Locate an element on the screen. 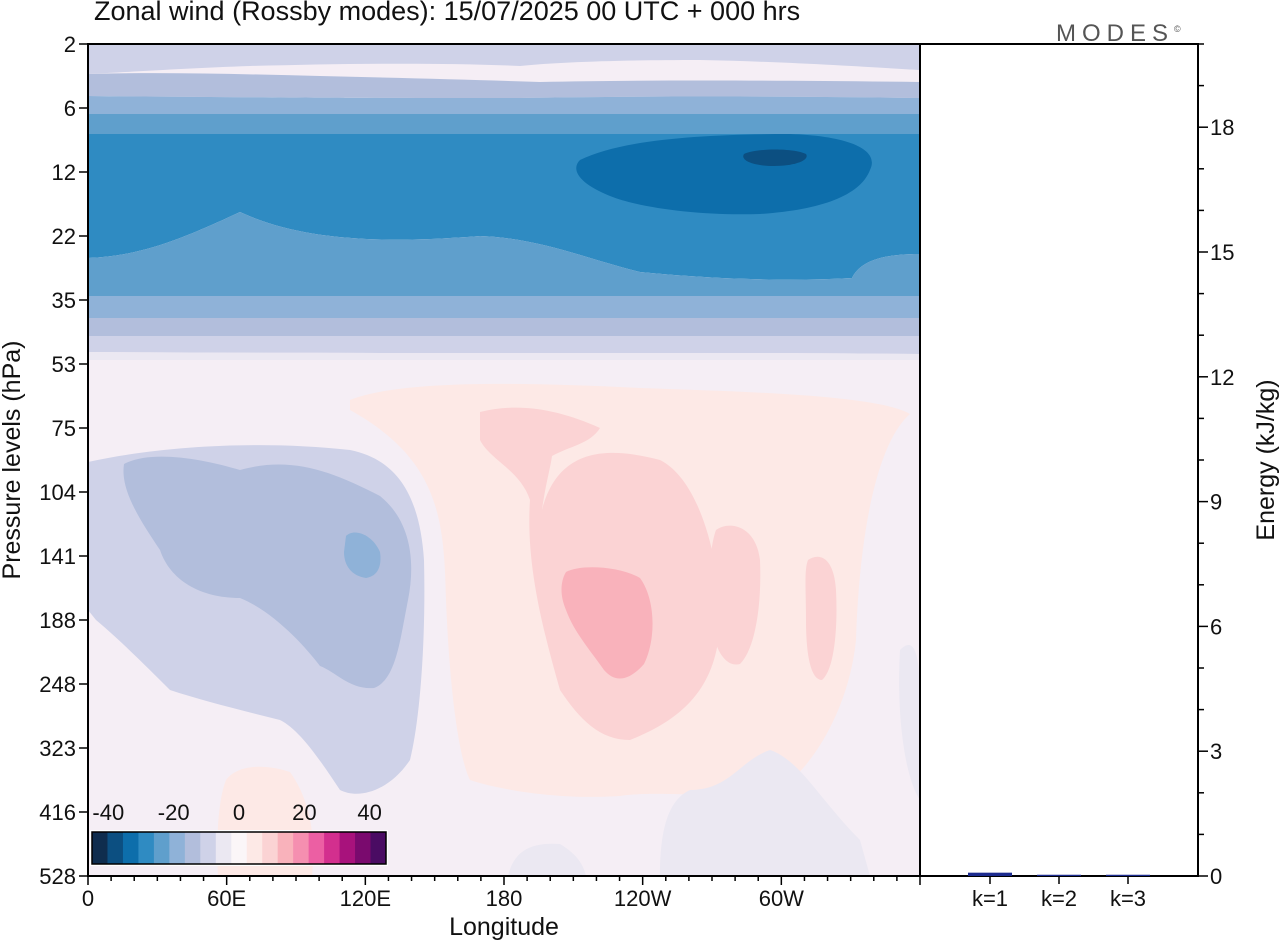  energy-axis: 0 3 6 9 12 15 18 is located at coordinates (1216, 466).